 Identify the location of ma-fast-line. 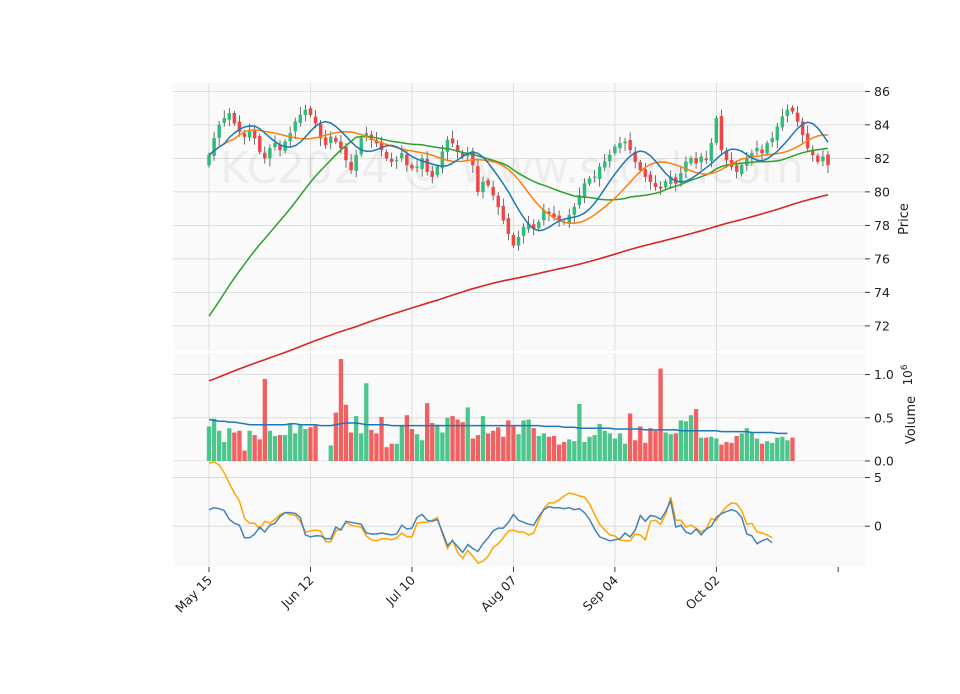
(518, 176).